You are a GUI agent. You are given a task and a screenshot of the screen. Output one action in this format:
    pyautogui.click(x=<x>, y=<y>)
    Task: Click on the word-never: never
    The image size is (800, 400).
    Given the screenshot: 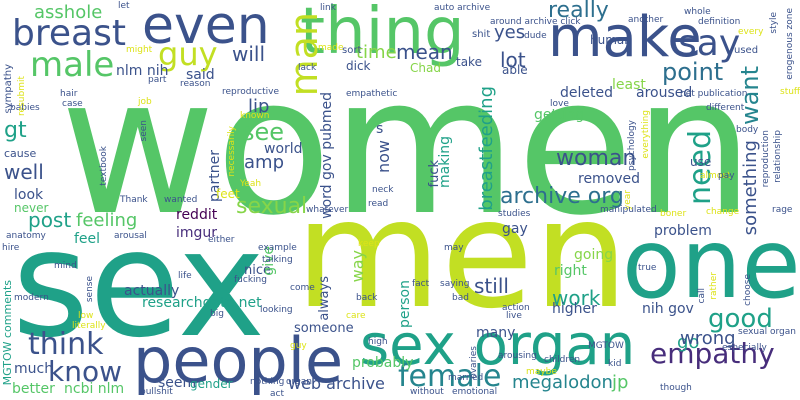 What is the action you would take?
    pyautogui.click(x=31, y=208)
    